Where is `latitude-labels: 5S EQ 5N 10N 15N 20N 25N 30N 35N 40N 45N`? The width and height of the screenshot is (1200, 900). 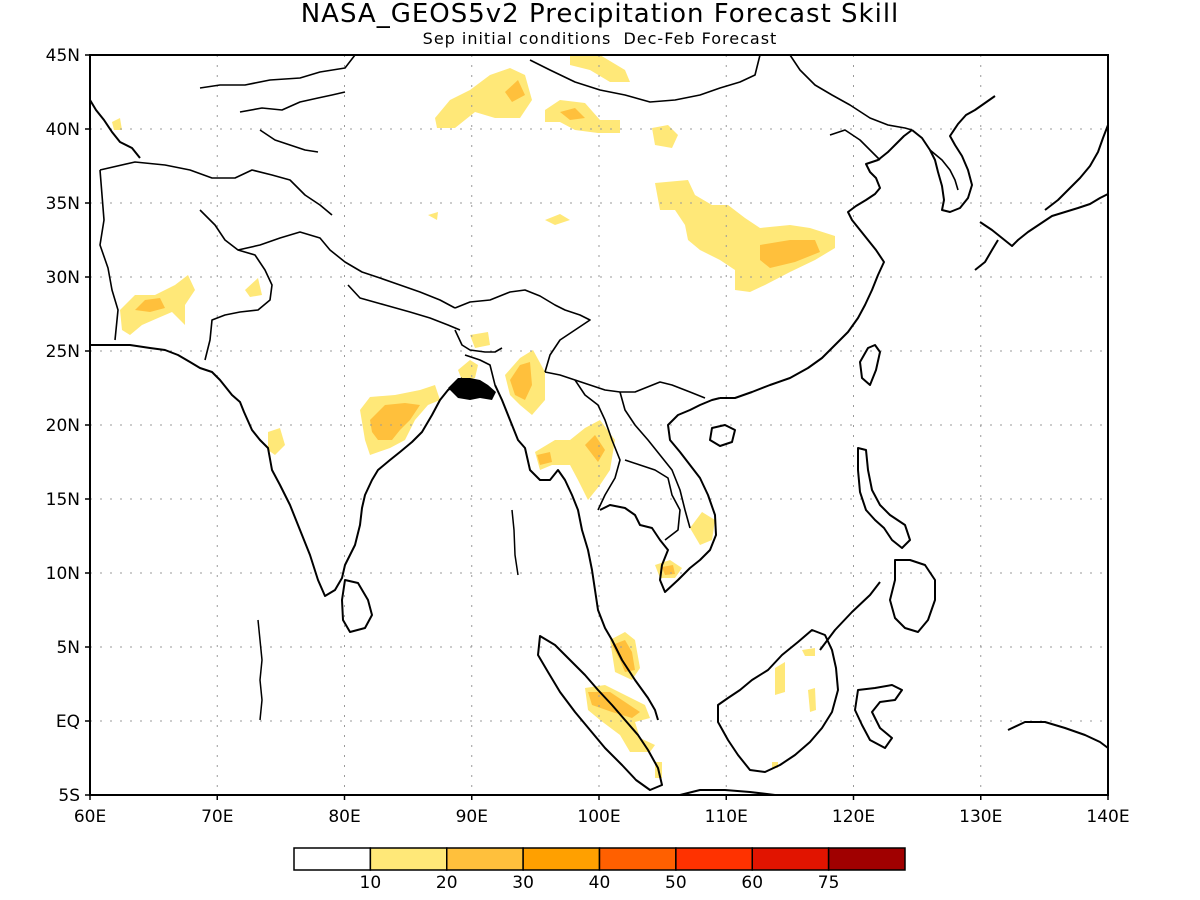 latitude-labels: 5S EQ 5N 10N 15N 20N 25N 30N 35N 40N 45N is located at coordinates (68, 426).